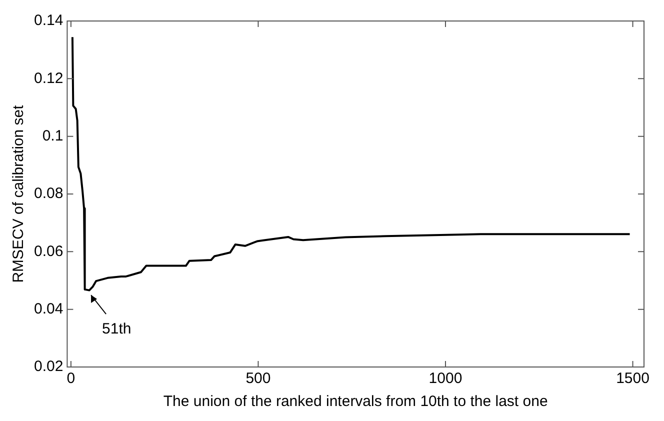 The image size is (664, 421). Describe the element at coordinates (49, 78) in the screenshot. I see `y-tick-label: 0.12` at that location.